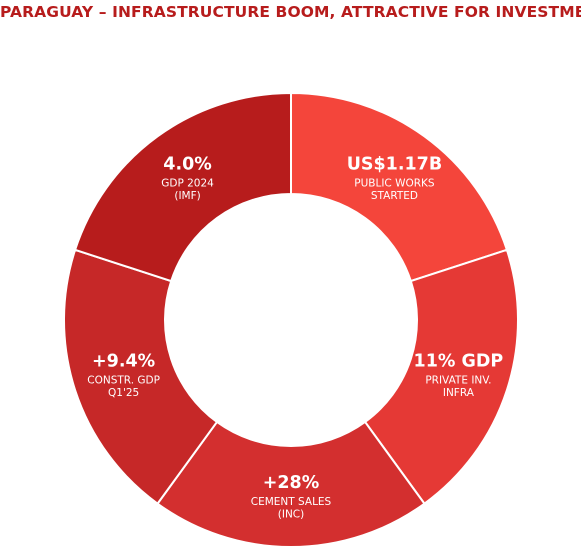 Image resolution: width=581 pixels, height=552 pixels. What do you see at coordinates (394, 196) in the screenshot?
I see `segment-category-label: STARTED` at bounding box center [394, 196].